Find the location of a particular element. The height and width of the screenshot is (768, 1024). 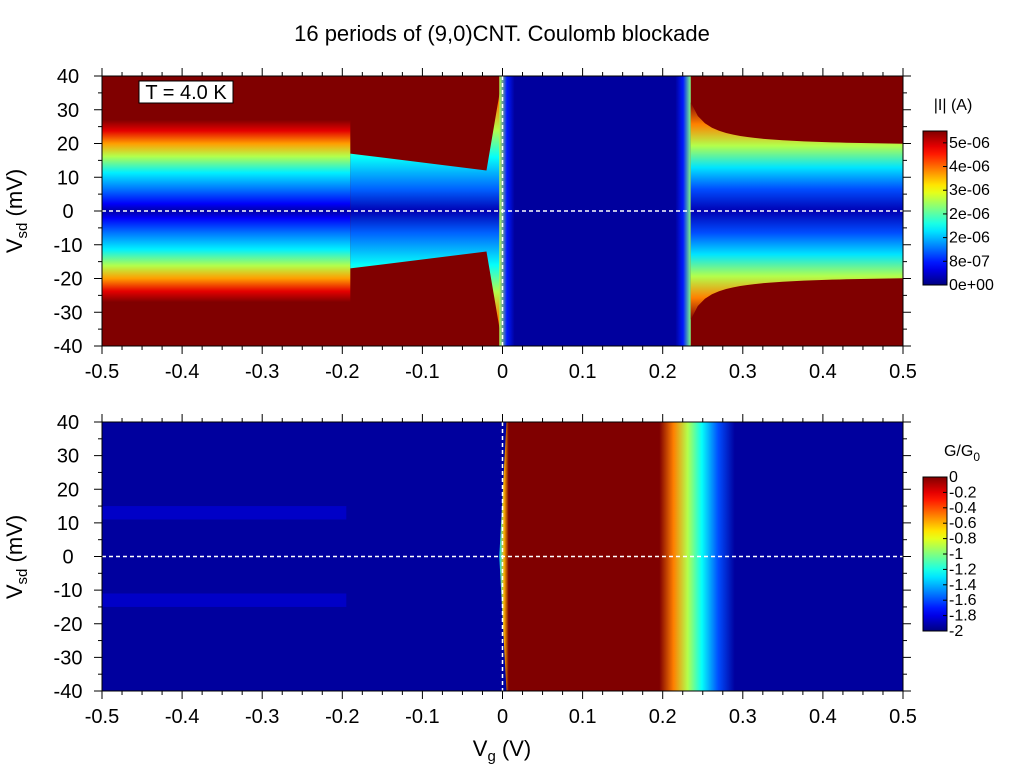

colorbar-tick-label: -1.8 is located at coordinates (963, 616).